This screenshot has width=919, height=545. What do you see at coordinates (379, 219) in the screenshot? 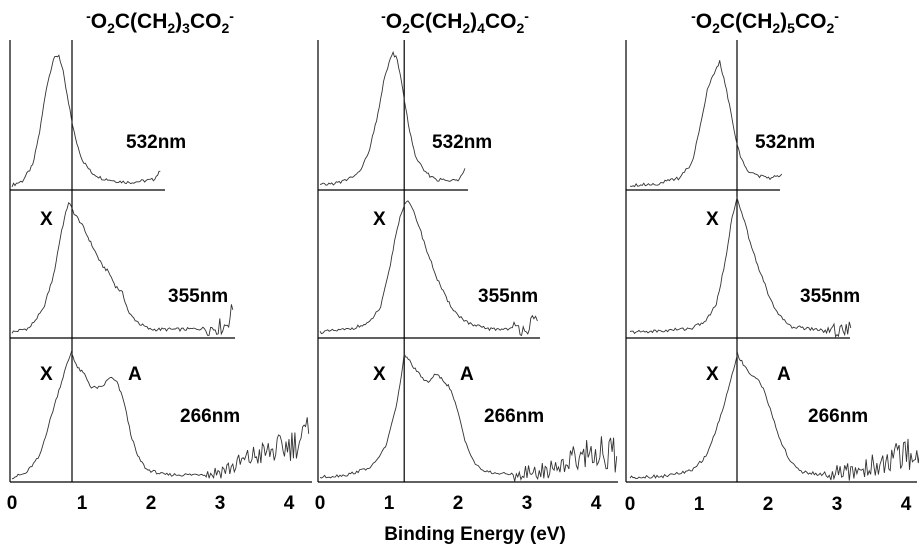
I see `panel-2-355nm-peak-x: X` at bounding box center [379, 219].